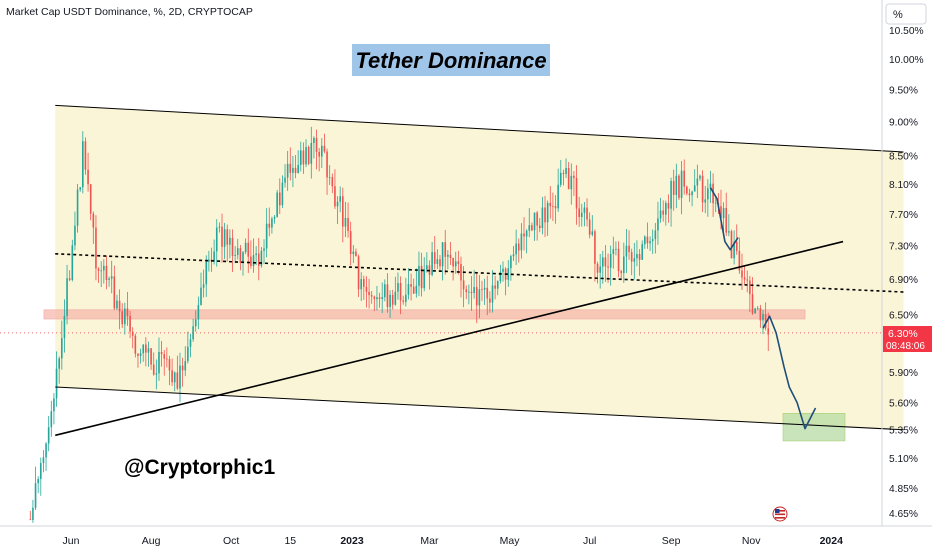  I want to click on y-tick-label: 4.65%, so click(903, 514).